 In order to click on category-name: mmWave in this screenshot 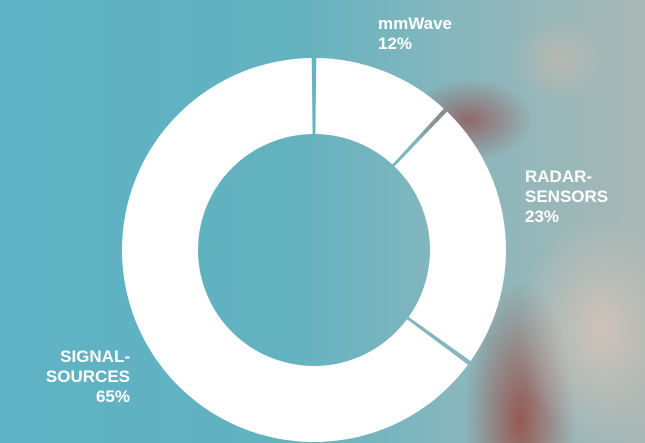, I will do `click(415, 23)`.